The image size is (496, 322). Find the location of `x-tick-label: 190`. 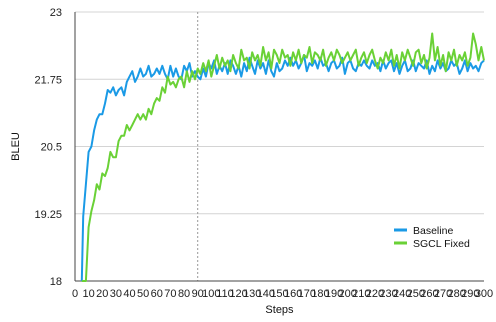

x-tick-label: 190 is located at coordinates (334, 294).